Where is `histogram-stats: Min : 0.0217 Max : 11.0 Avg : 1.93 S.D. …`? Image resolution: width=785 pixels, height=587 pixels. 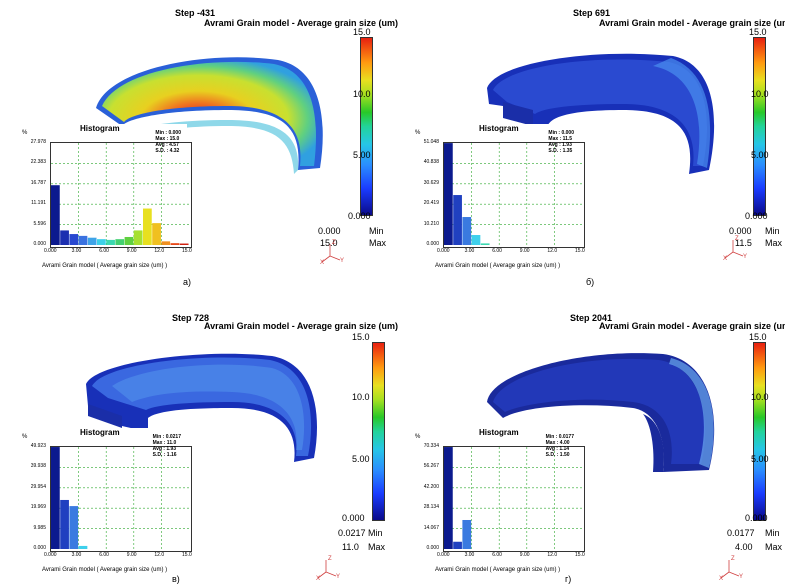 histogram-stats: Min : 0.0217 Max : 11.0 Avg : 1.93 S.D. … is located at coordinates (167, 446).